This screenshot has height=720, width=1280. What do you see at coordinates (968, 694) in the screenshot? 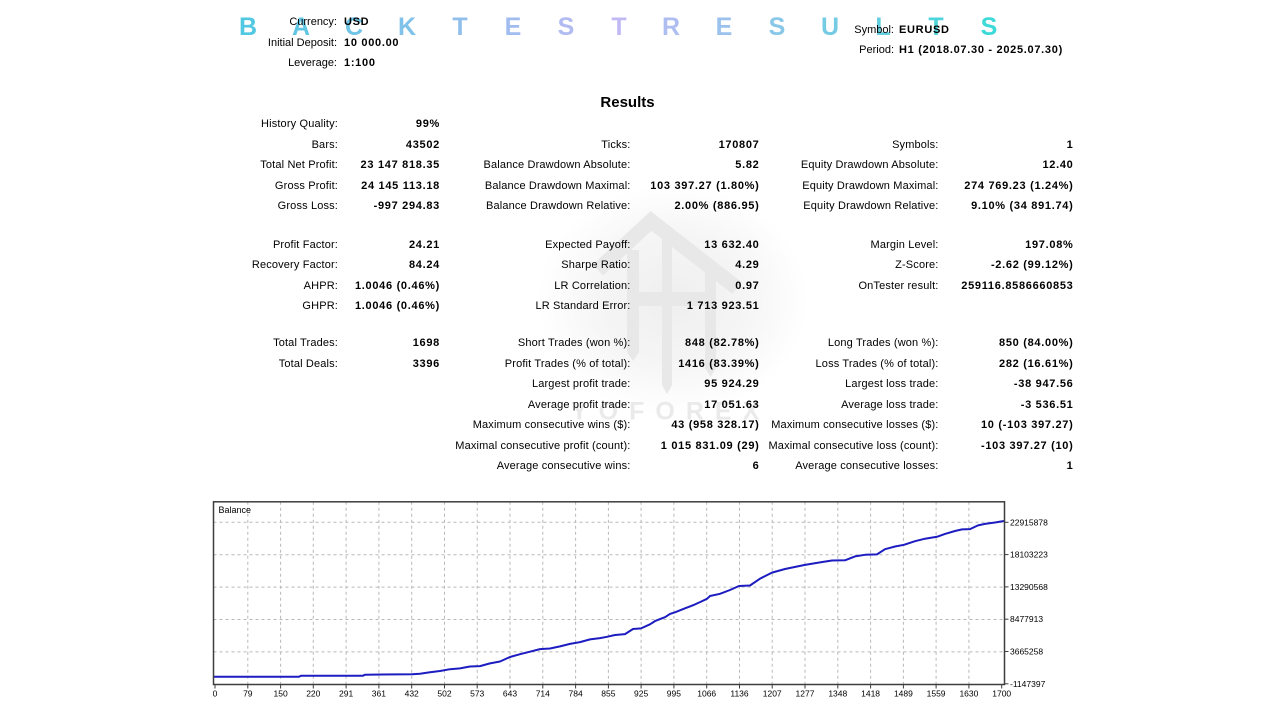
I see `svg-text: 1630` at bounding box center [968, 694].